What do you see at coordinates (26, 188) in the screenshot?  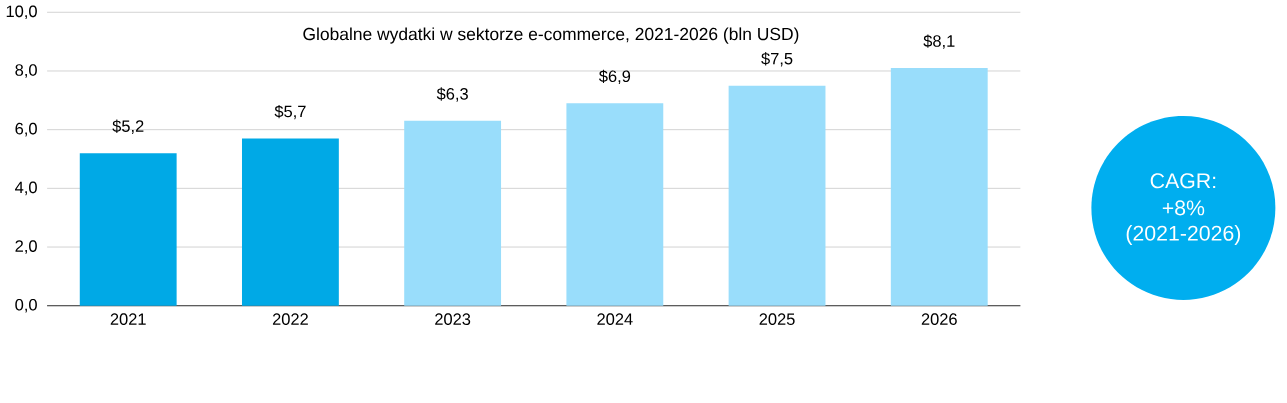 I see `y-tick-label: 4,0` at bounding box center [26, 188].